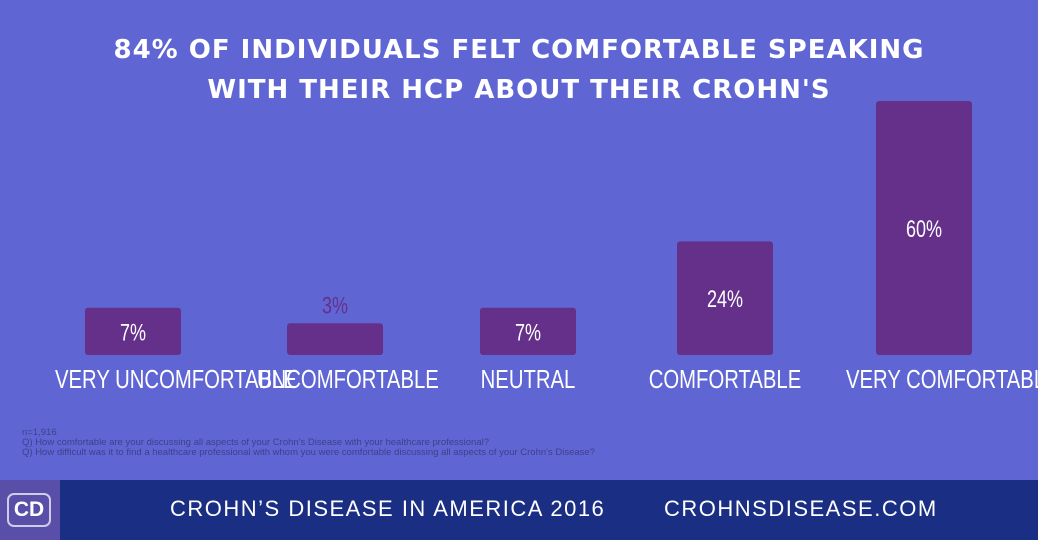  I want to click on data-label-0: 7%, so click(133, 333).